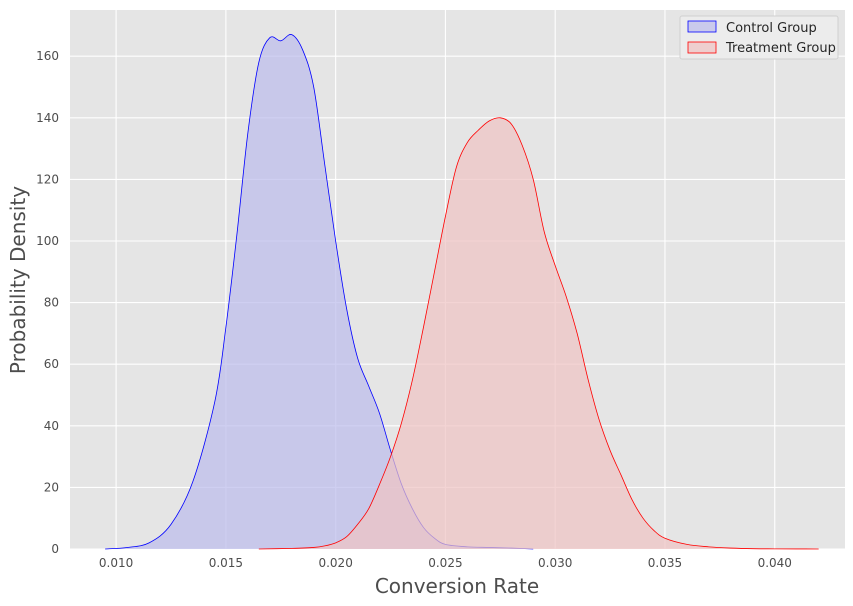 Image resolution: width=853 pixels, height=606 pixels. Describe the element at coordinates (771, 28) in the screenshot. I see `legend-label-control: Control Group` at that location.